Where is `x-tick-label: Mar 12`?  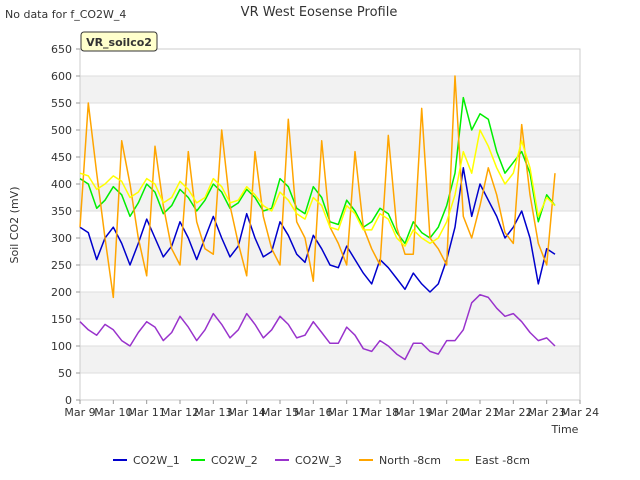
x-tick-label: Mar 12 is located at coordinates (180, 412).